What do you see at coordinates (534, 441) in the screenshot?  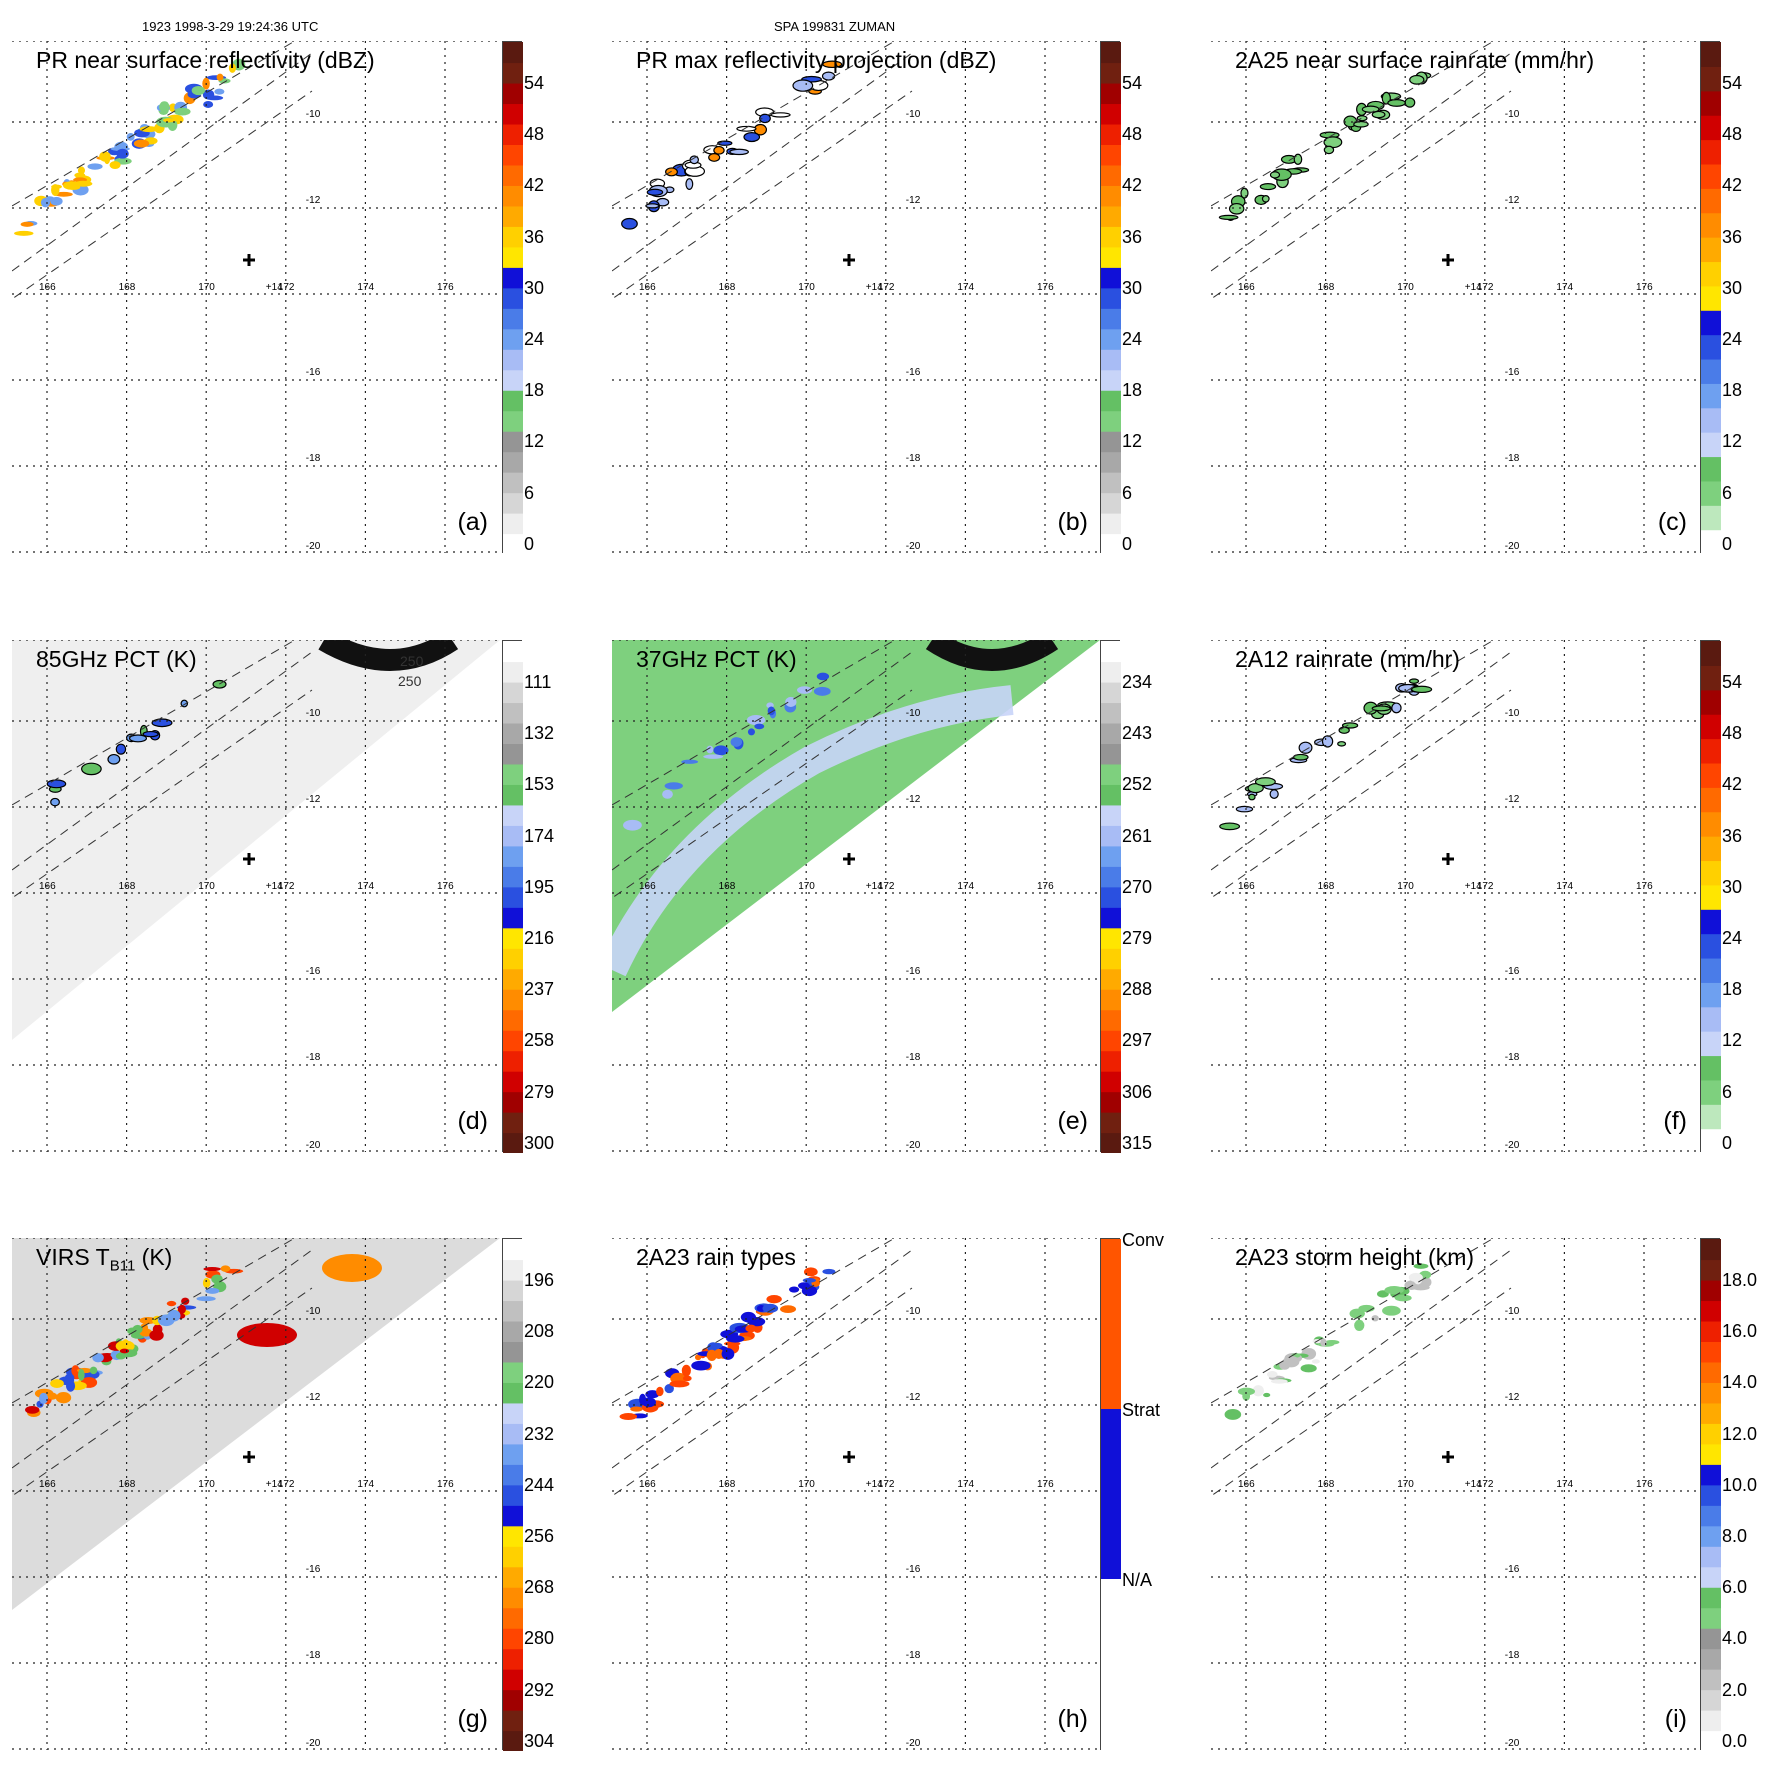 I see `colorbar-tick-label: 12` at bounding box center [534, 441].